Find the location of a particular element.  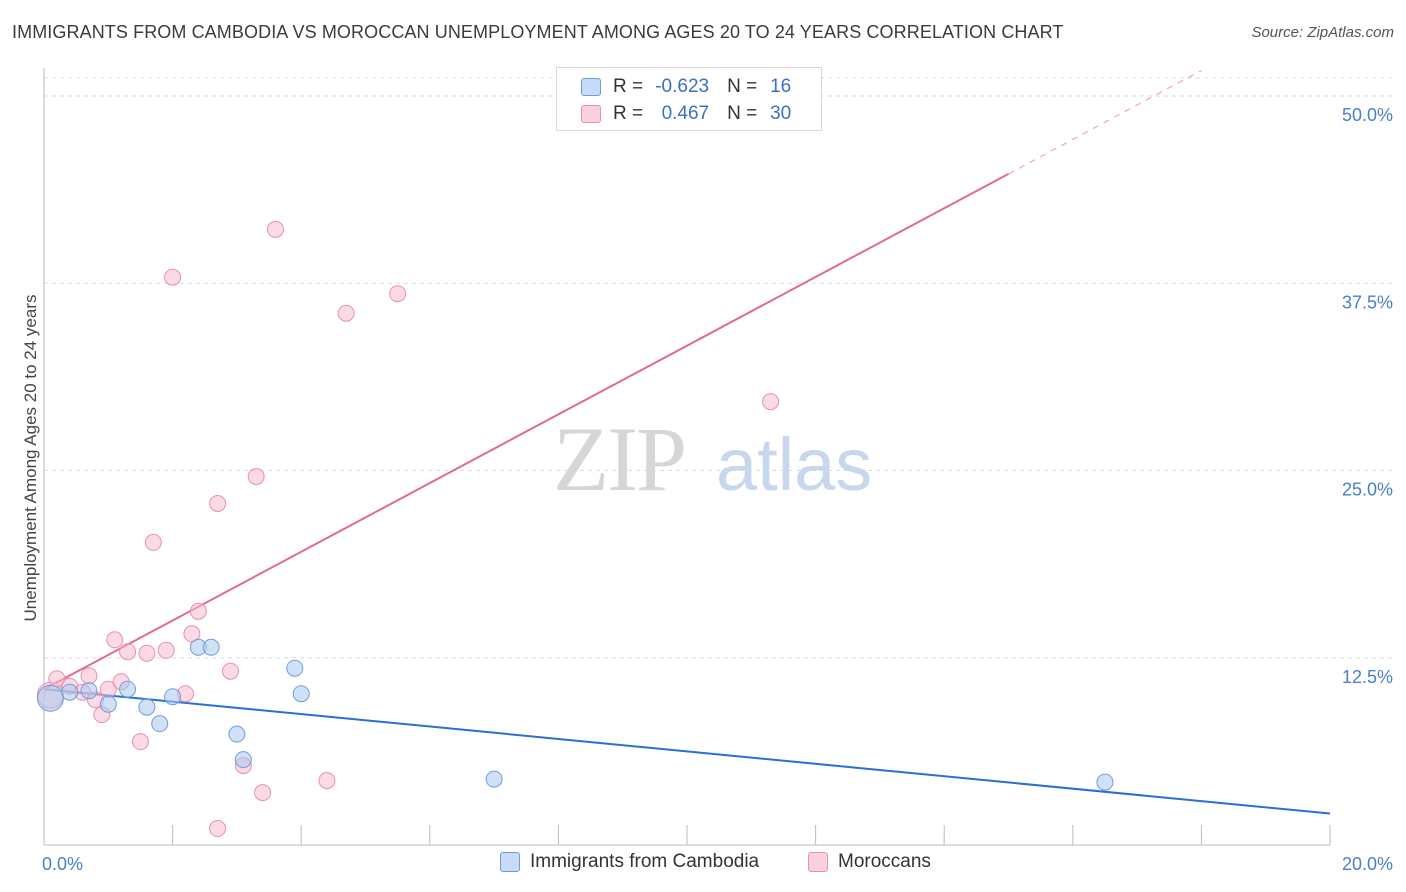

watermark-zip: ZIP is located at coordinates (619, 459).